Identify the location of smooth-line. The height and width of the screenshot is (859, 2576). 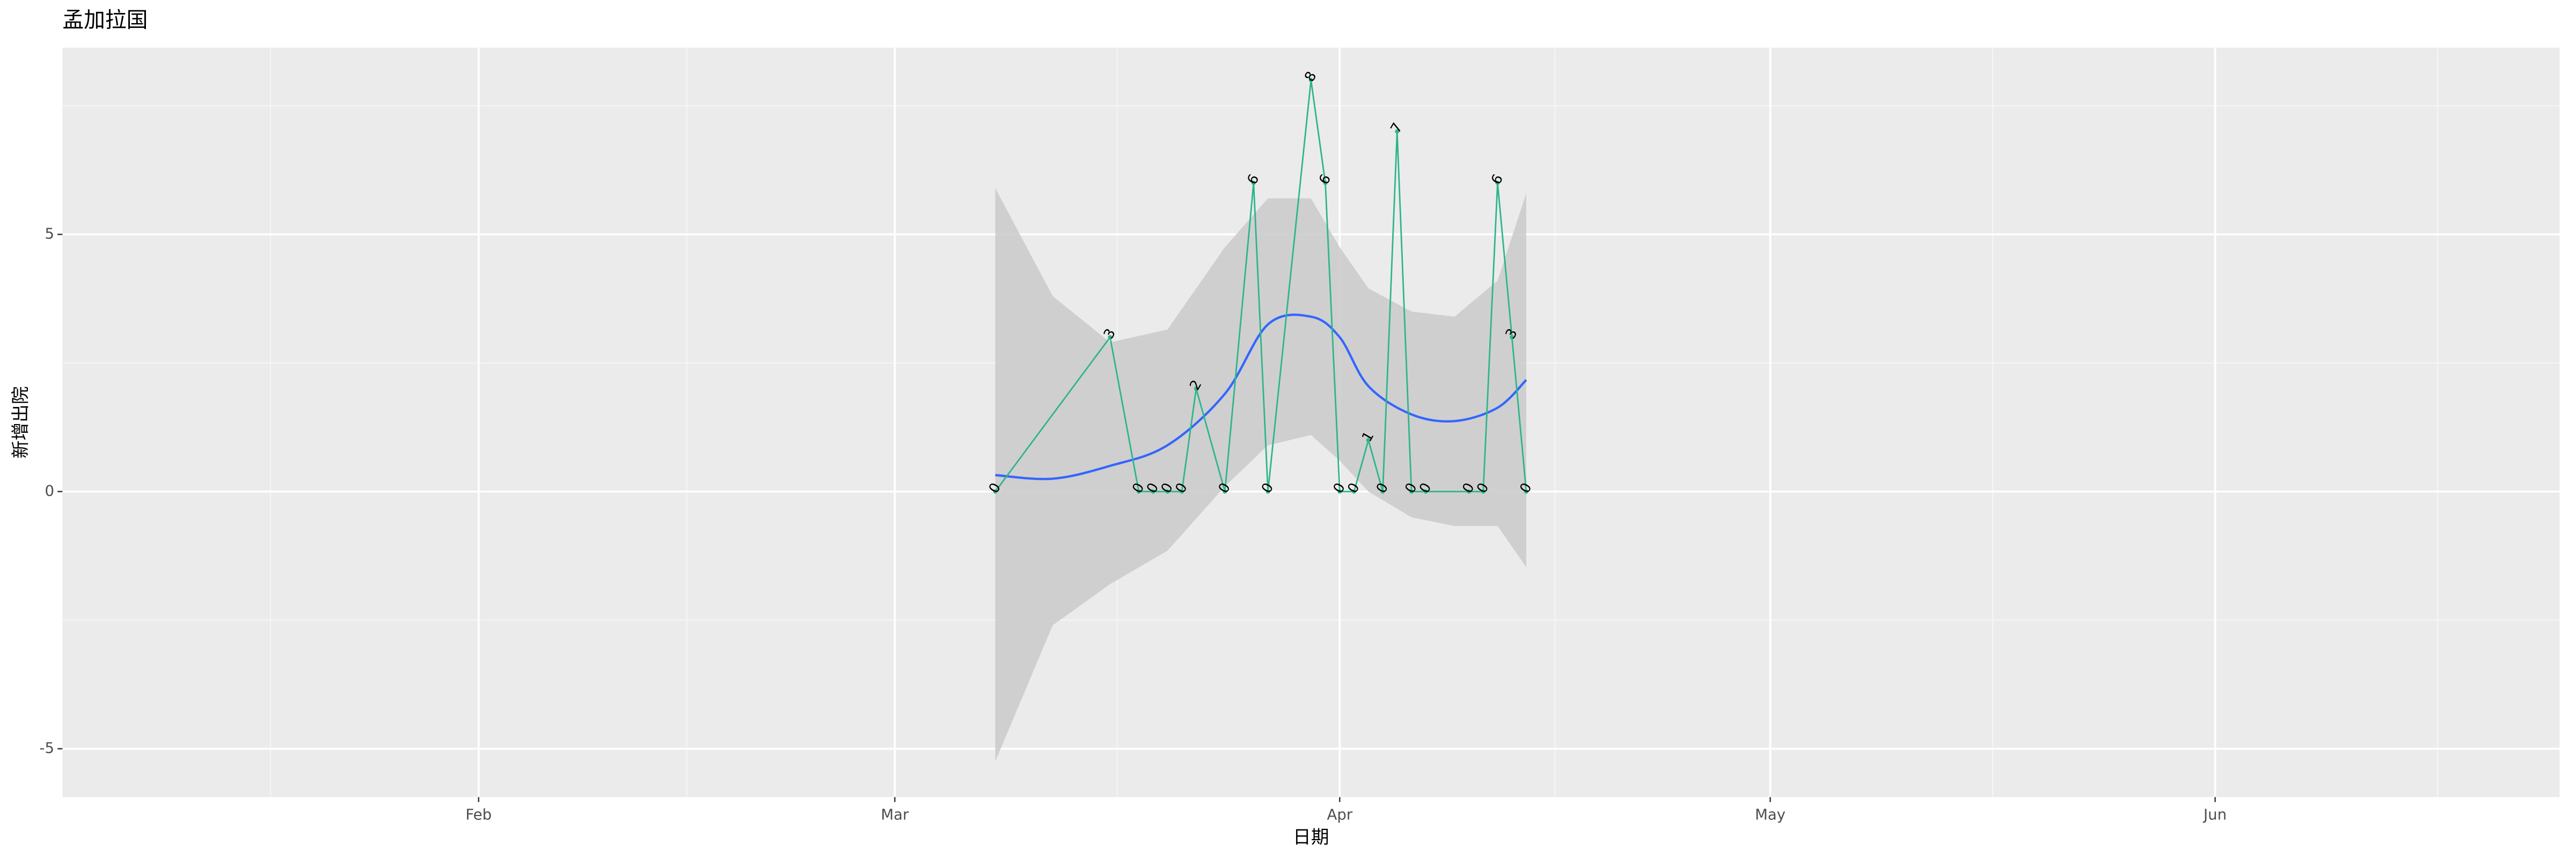
(1261, 397).